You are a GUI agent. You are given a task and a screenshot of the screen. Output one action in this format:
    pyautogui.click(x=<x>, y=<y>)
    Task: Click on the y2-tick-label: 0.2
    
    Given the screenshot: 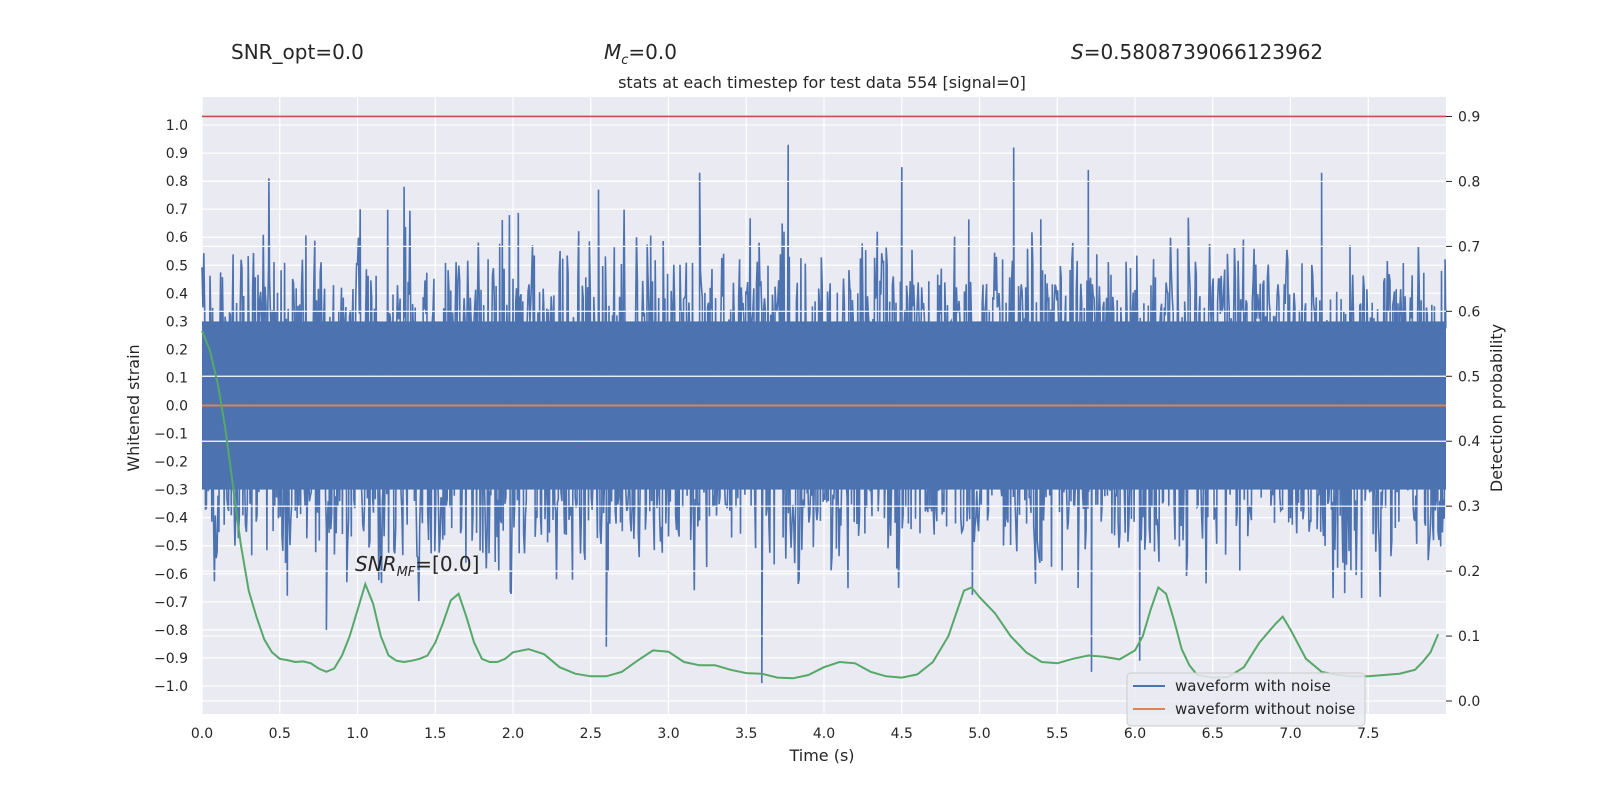 What is the action you would take?
    pyautogui.click(x=1469, y=572)
    